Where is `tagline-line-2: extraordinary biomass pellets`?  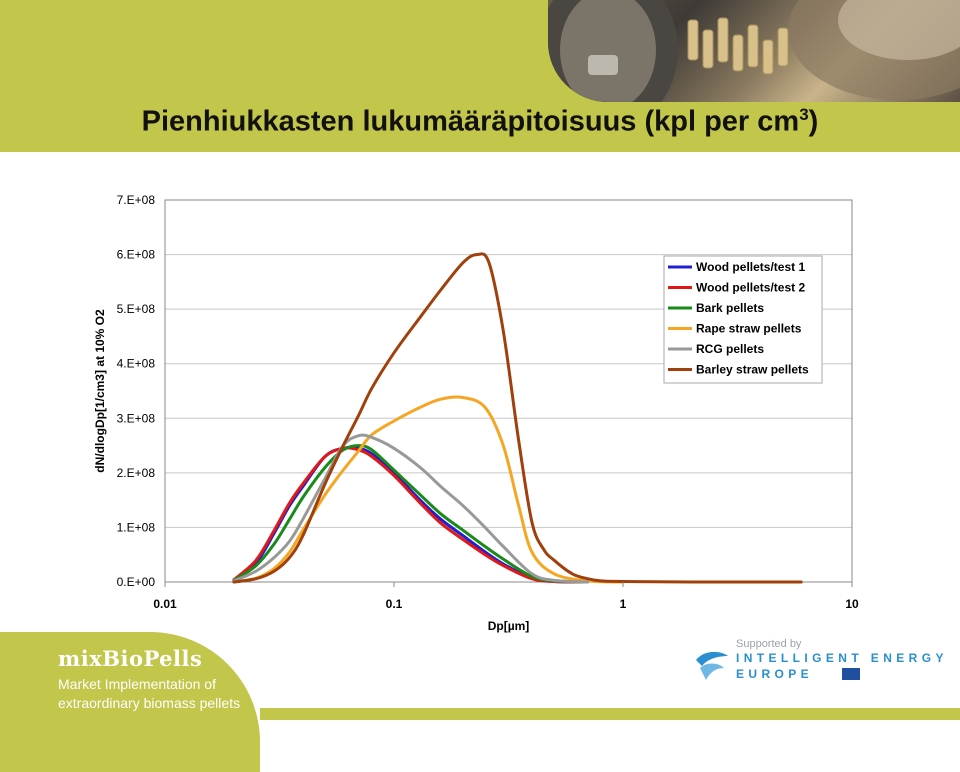 tagline-line-2: extraordinary biomass pellets is located at coordinates (149, 703).